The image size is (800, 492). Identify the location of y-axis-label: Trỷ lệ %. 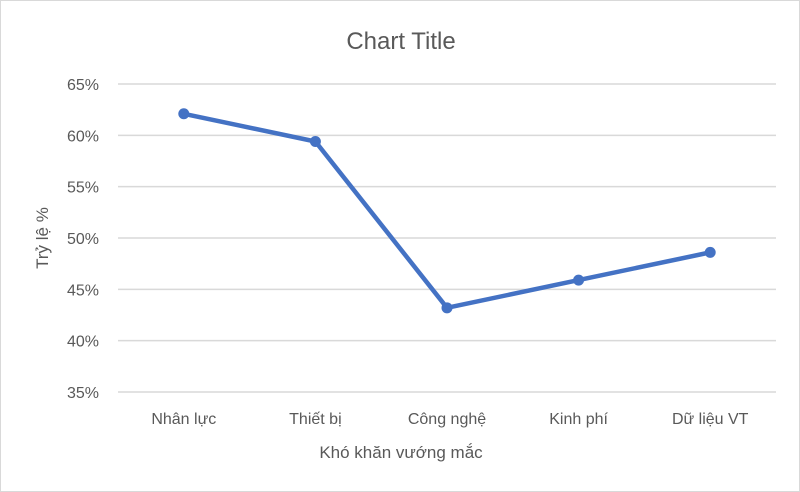
(42, 238).